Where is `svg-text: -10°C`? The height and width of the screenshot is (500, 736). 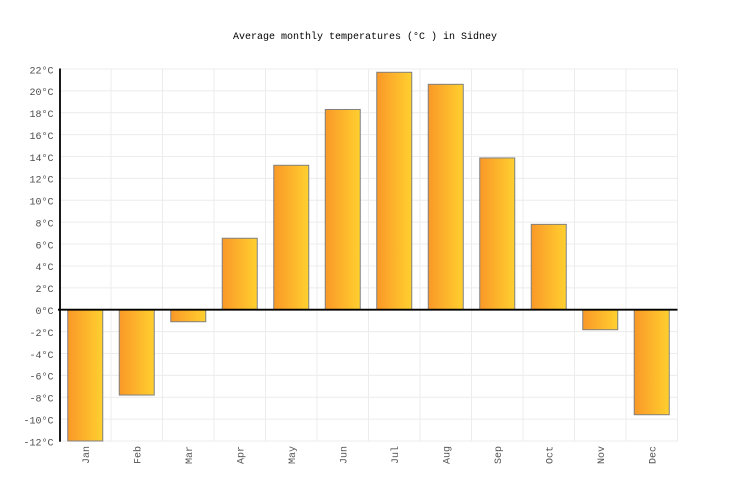 svg-text: -10°C is located at coordinates (38, 421).